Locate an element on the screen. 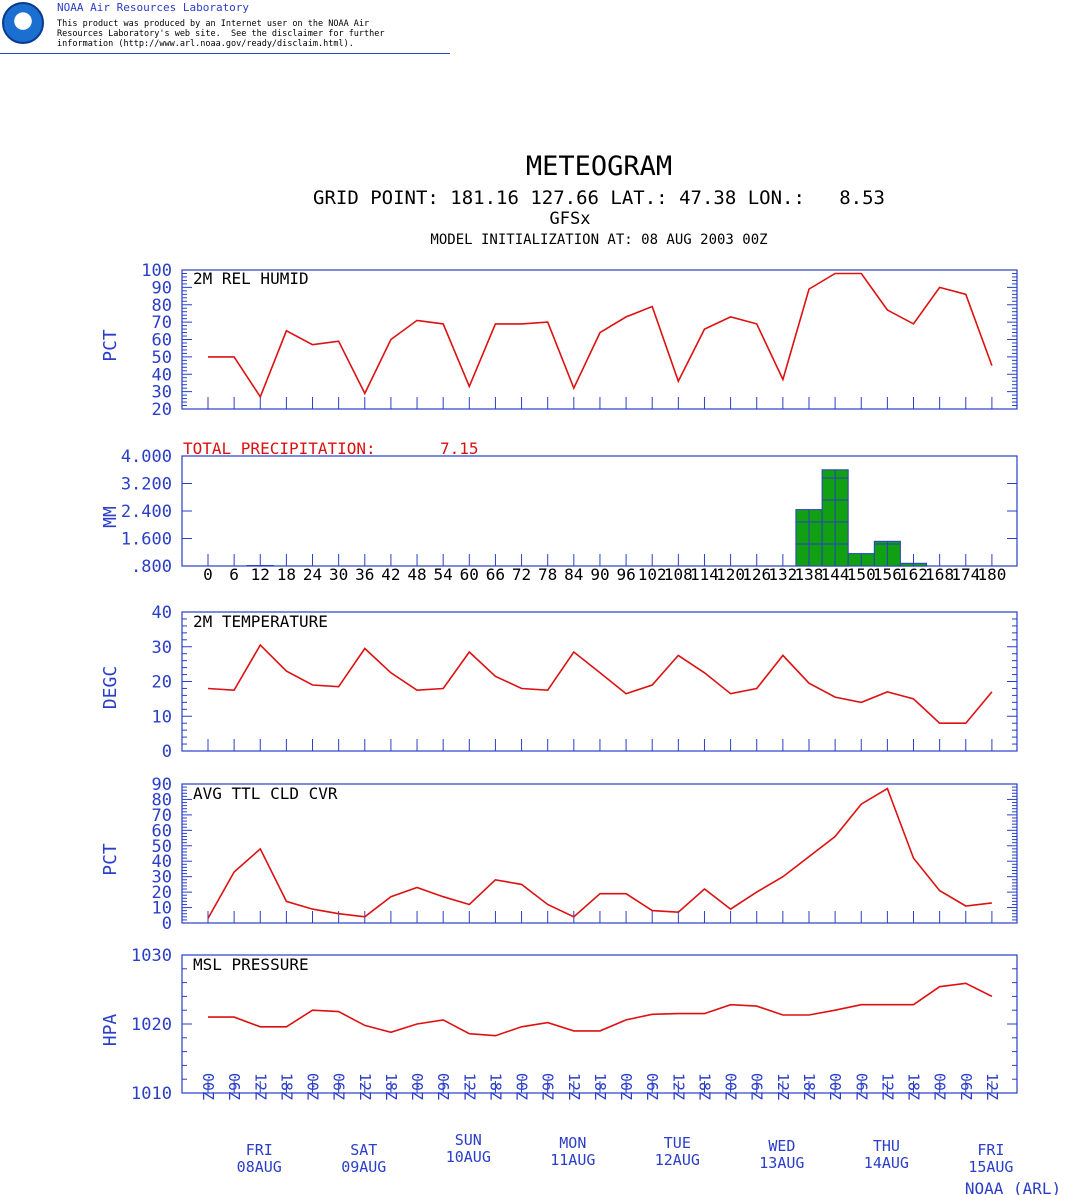 The width and height of the screenshot is (1074, 1195). panel-2m-rel-humid is located at coordinates (599, 339).